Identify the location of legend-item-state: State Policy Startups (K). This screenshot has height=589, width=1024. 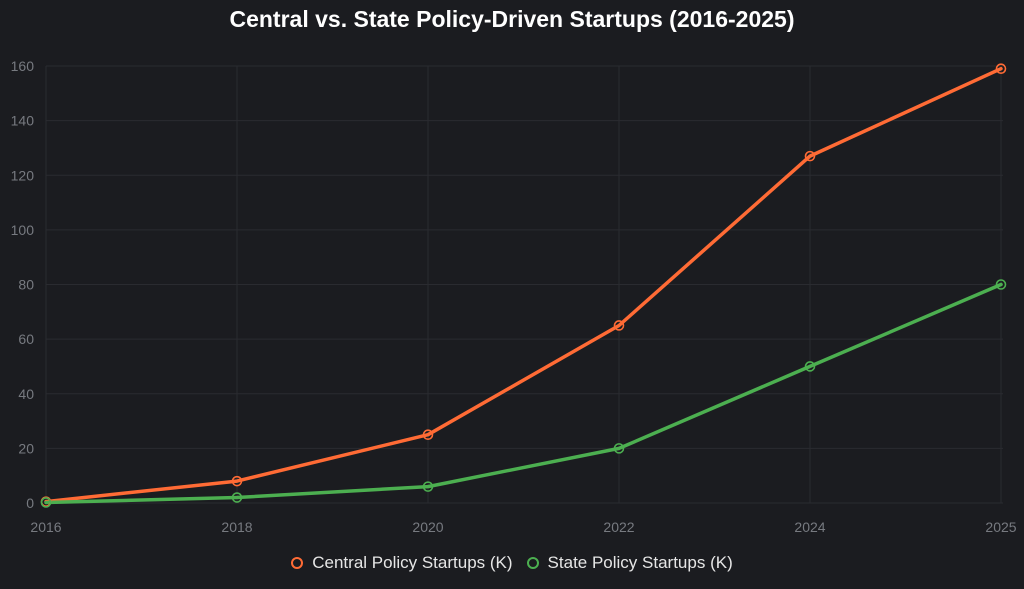
(629, 563).